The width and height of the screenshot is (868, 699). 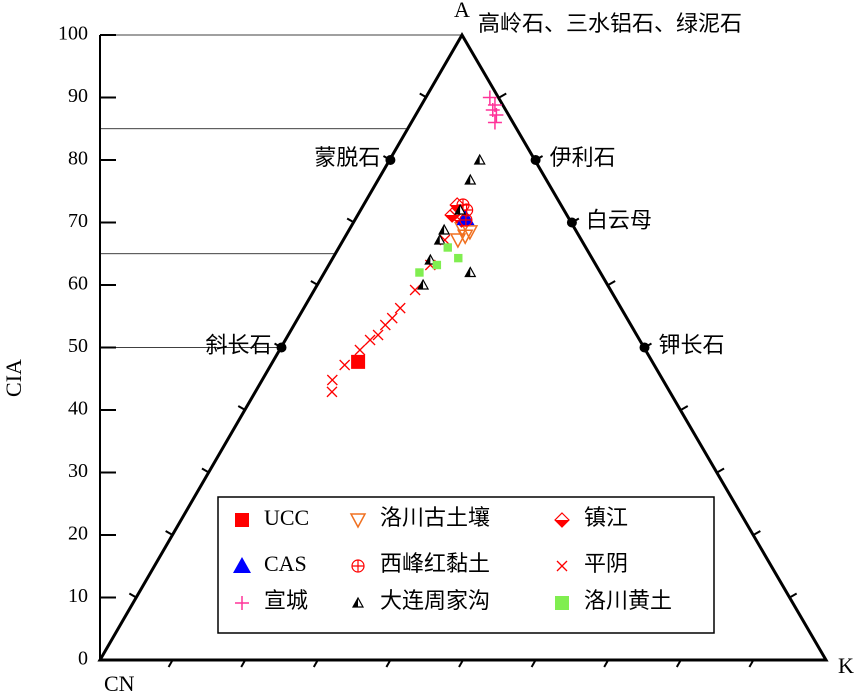 What do you see at coordinates (606, 517) in the screenshot?
I see `legend-label: 镇江` at bounding box center [606, 517].